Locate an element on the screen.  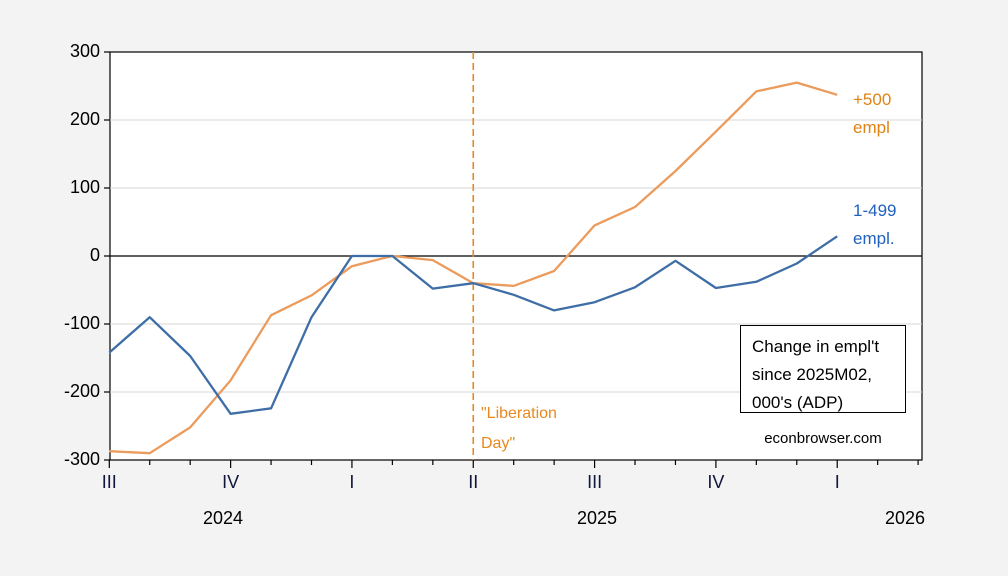
y-tick-label: -300 is located at coordinates (81, 459).